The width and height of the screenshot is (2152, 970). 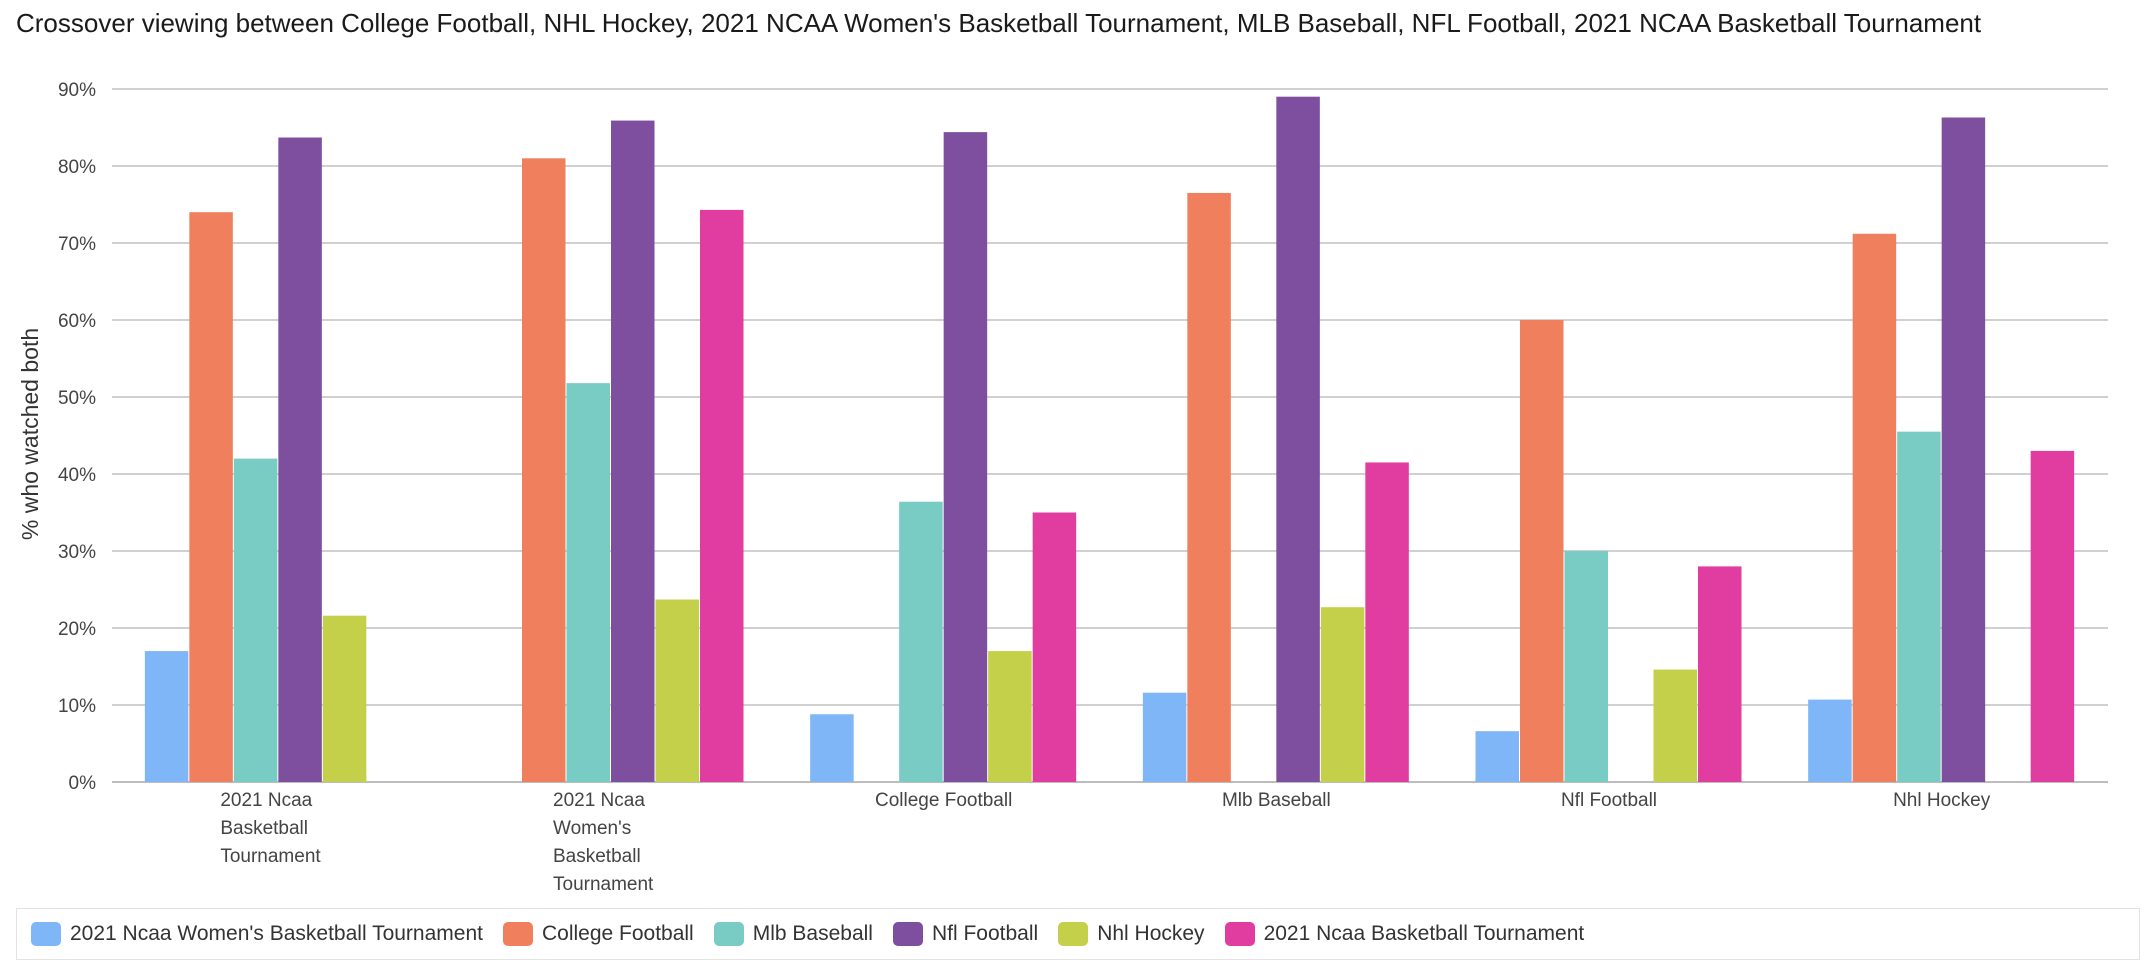 What do you see at coordinates (77, 552) in the screenshot?
I see `y-tick-label: 30%` at bounding box center [77, 552].